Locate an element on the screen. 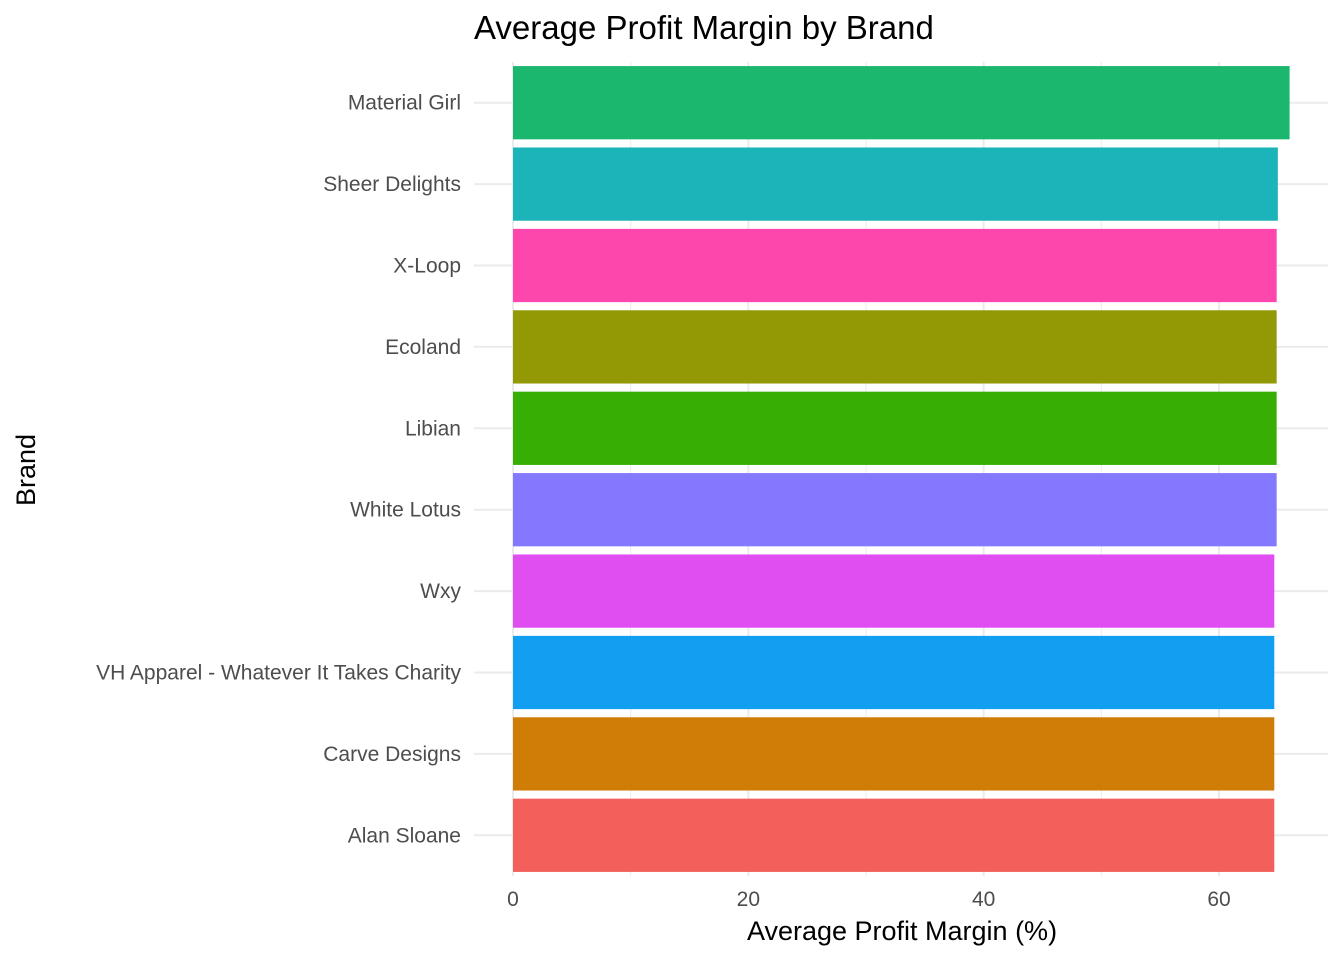 The image size is (1344, 960). x-tick-label: 20 is located at coordinates (748, 899).